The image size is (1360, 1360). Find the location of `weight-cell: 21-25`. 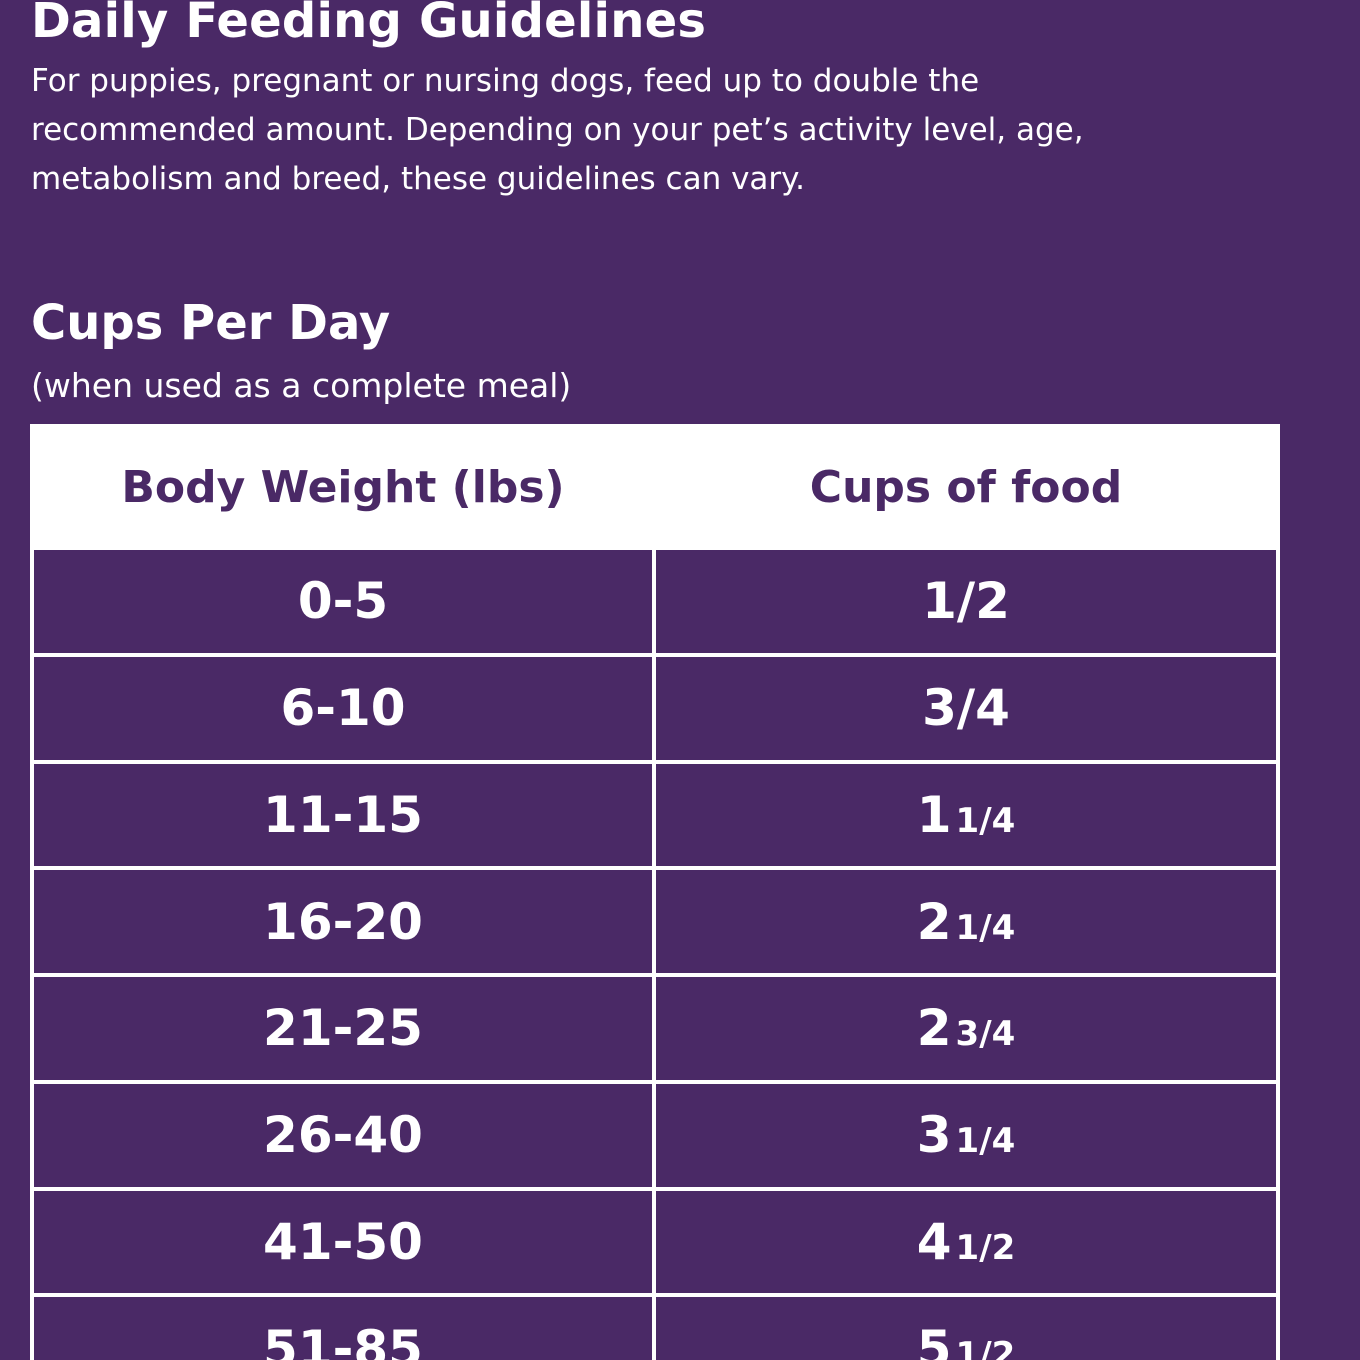

weight-cell: 21-25 is located at coordinates (343, 1028).